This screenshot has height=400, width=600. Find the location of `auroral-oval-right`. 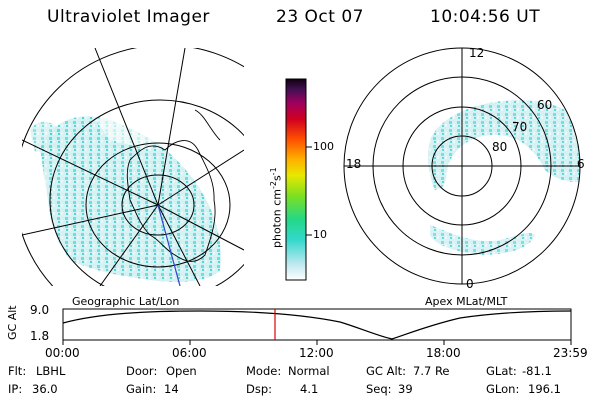

auroral-oval-right is located at coordinates (503, 145).